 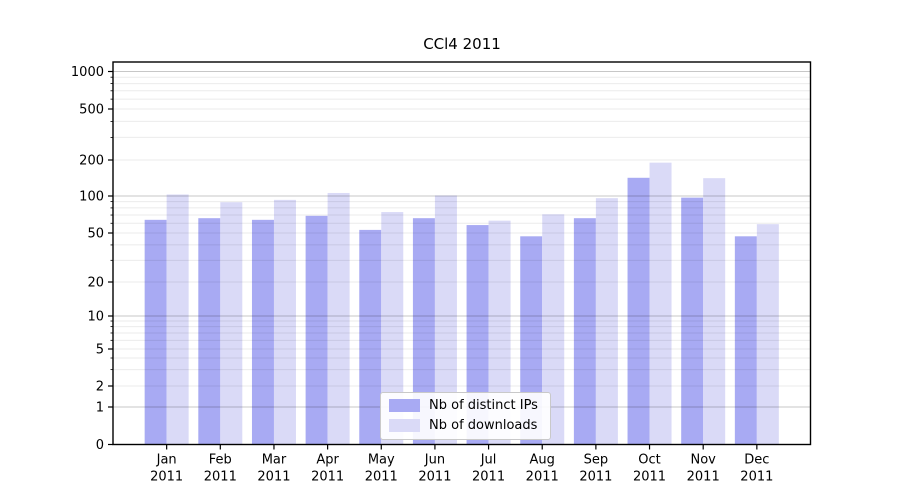 I want to click on x-tick-label-month: Mar, so click(x=274, y=460).